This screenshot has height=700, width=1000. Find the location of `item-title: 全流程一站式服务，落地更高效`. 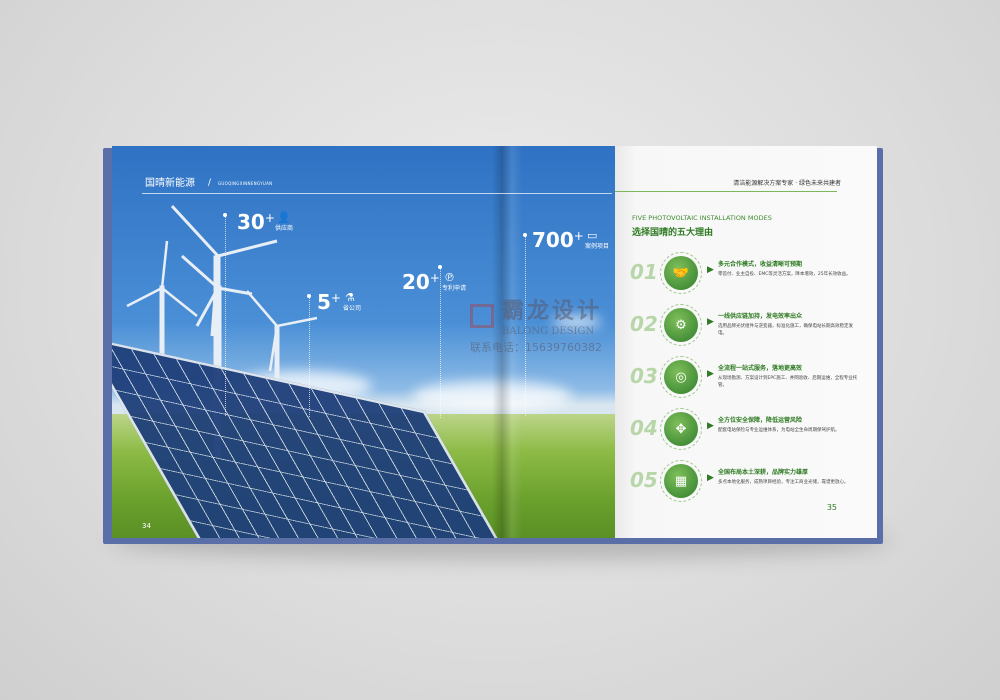

item-title: 全流程一站式服务，落地更高效 is located at coordinates (760, 368).